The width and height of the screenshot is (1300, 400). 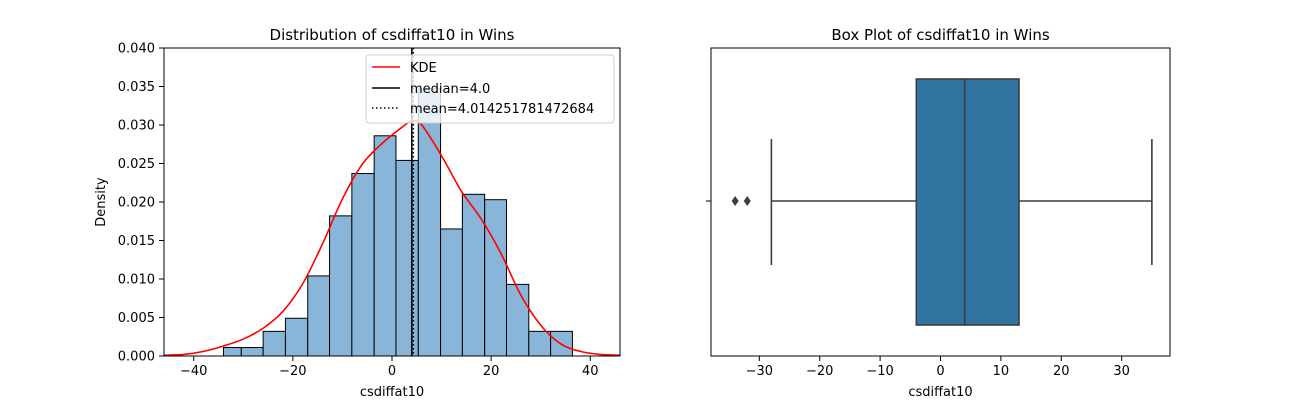 I want to click on y-tick-label: 0.035, so click(x=136, y=87).